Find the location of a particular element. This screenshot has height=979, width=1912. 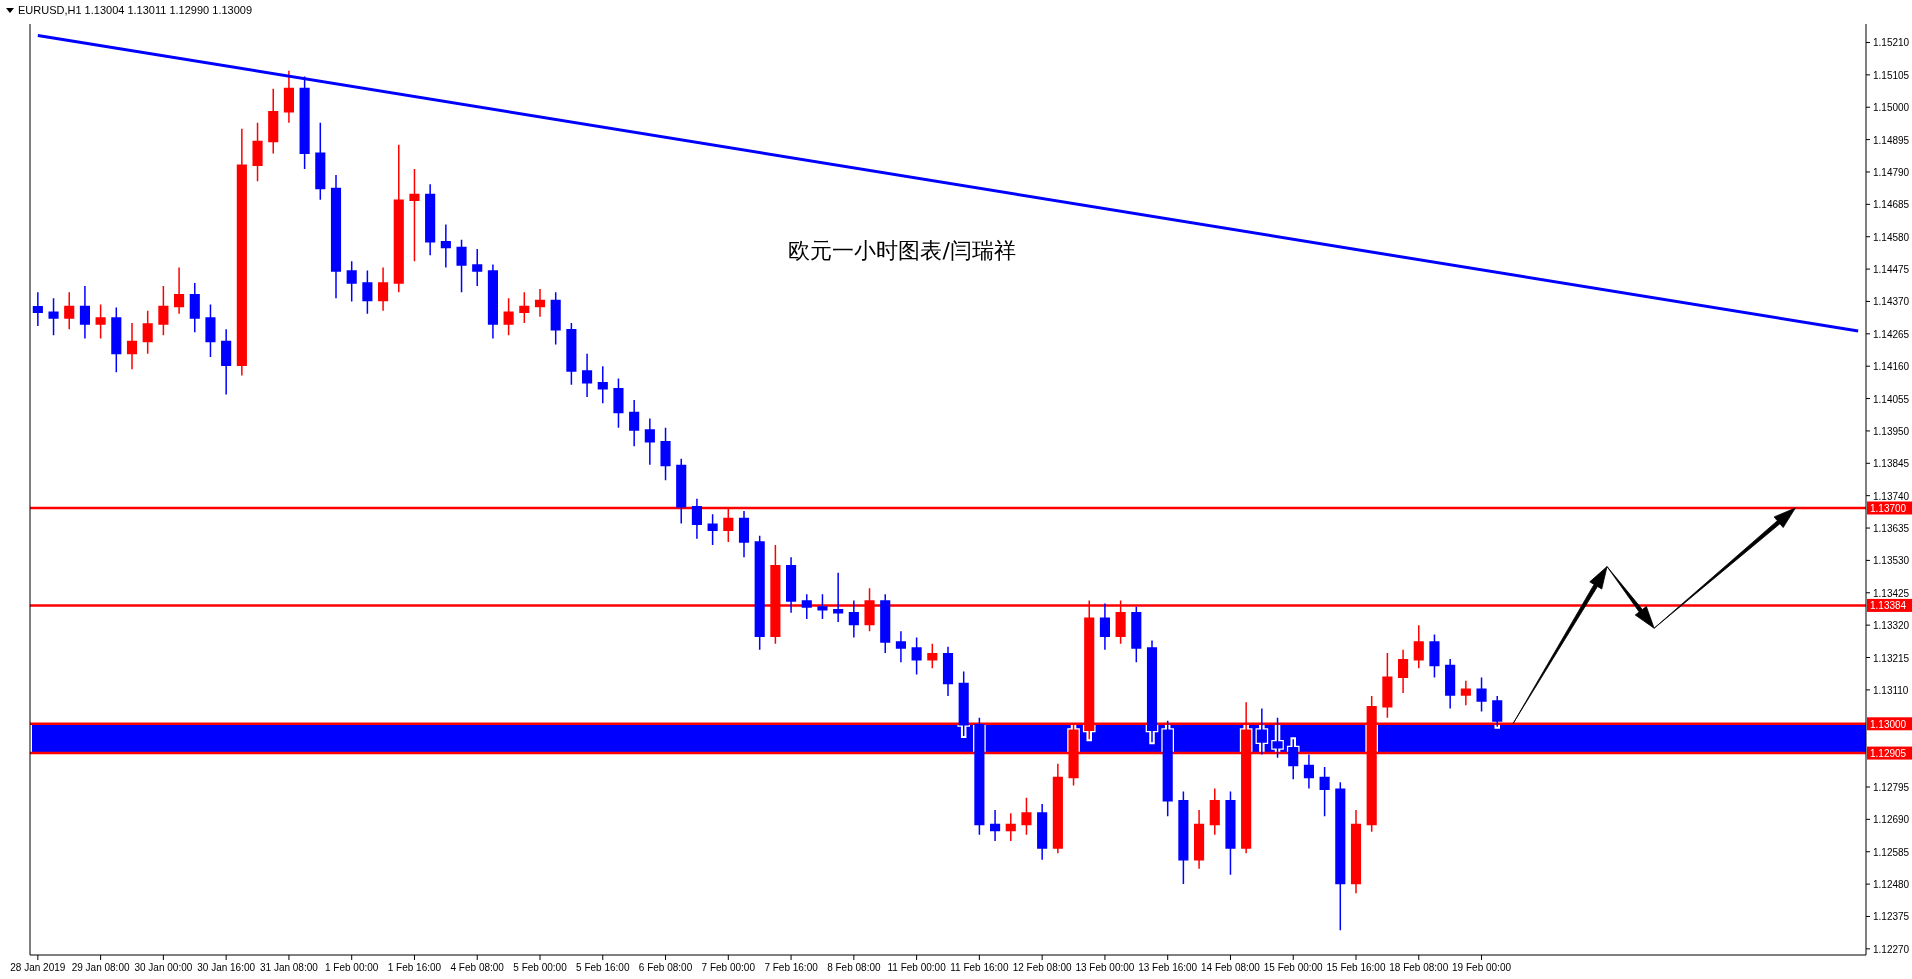

y-tick-label: 1.12585 is located at coordinates (1891, 852).